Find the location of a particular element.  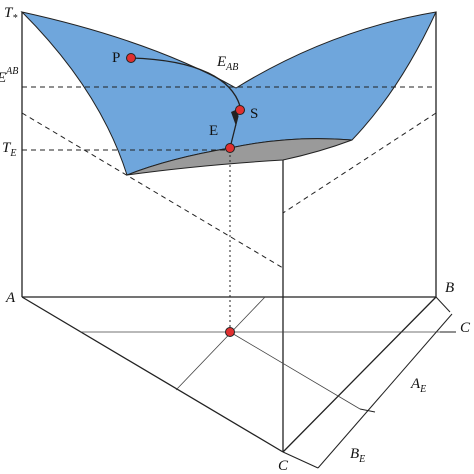

label-sub: AB is located at coordinates (231, 67).